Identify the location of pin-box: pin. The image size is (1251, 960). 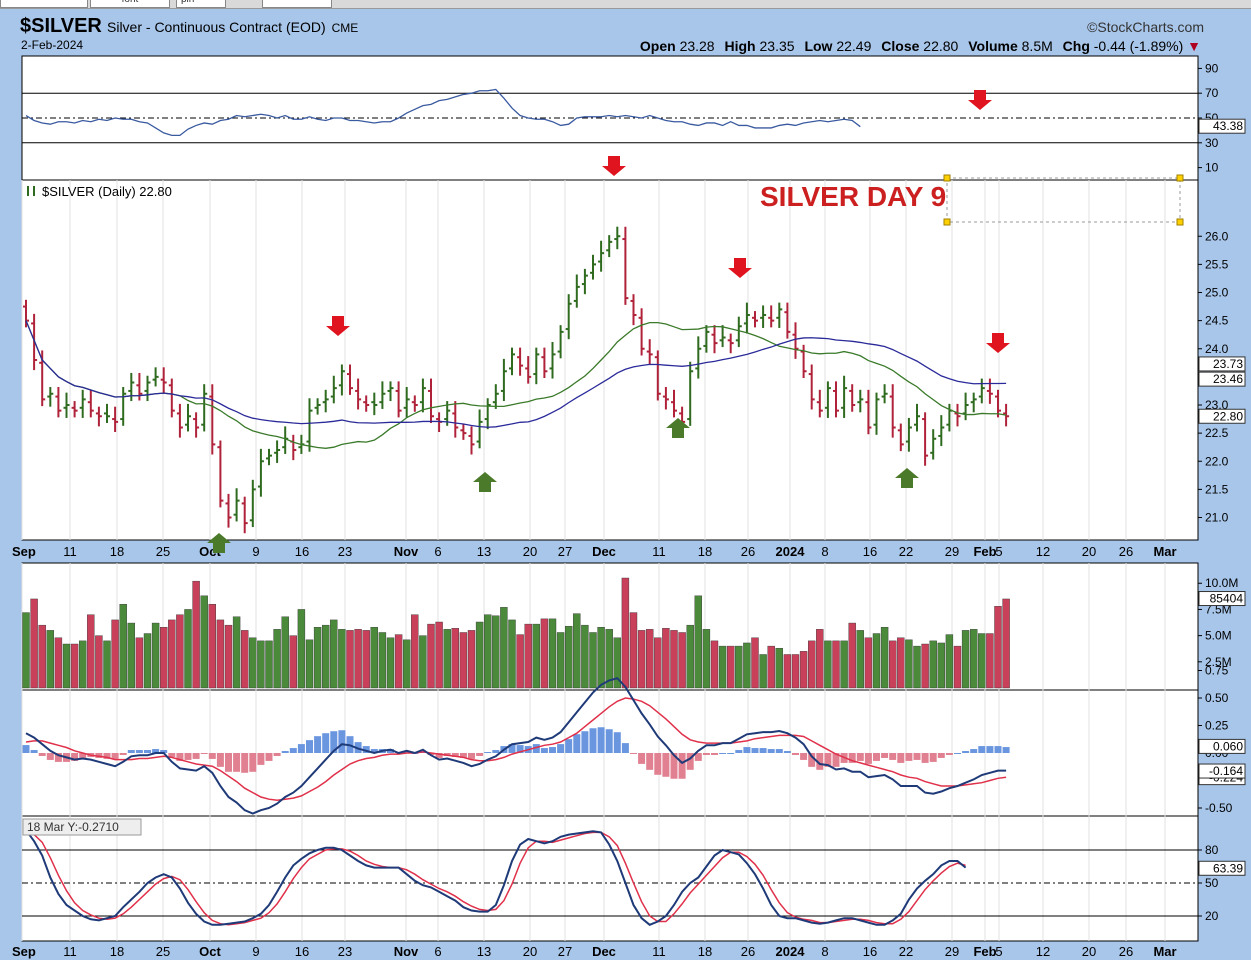
(201, 4).